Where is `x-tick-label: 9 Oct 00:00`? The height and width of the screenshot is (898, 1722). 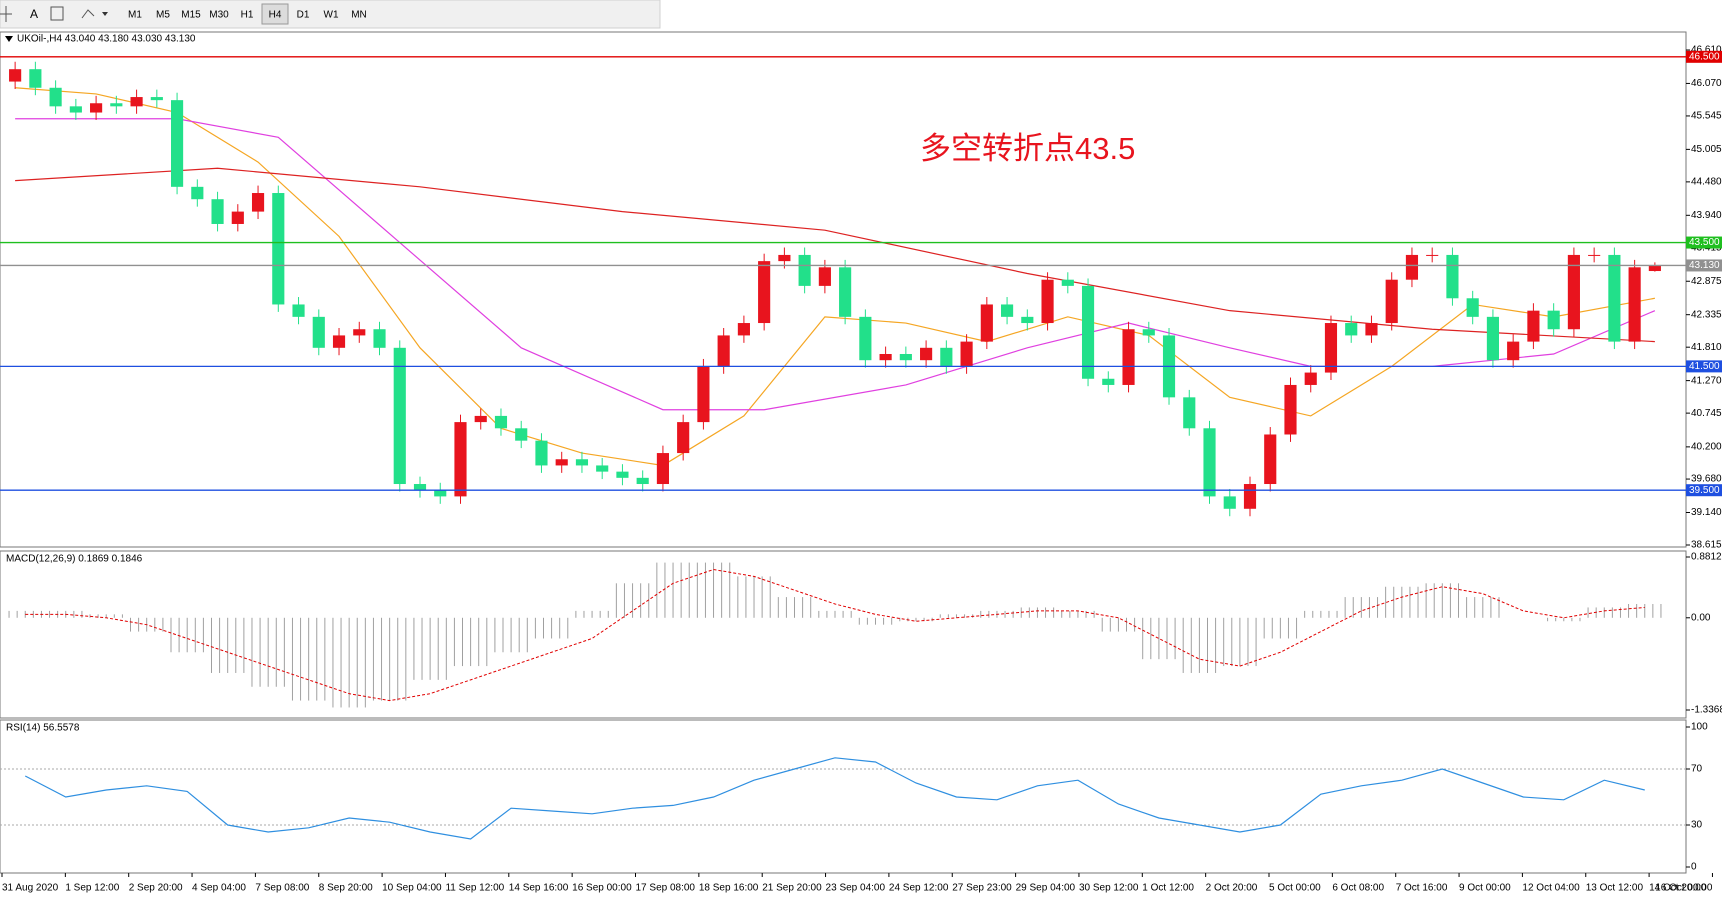
x-tick-label: 9 Oct 00:00 is located at coordinates (1485, 888).